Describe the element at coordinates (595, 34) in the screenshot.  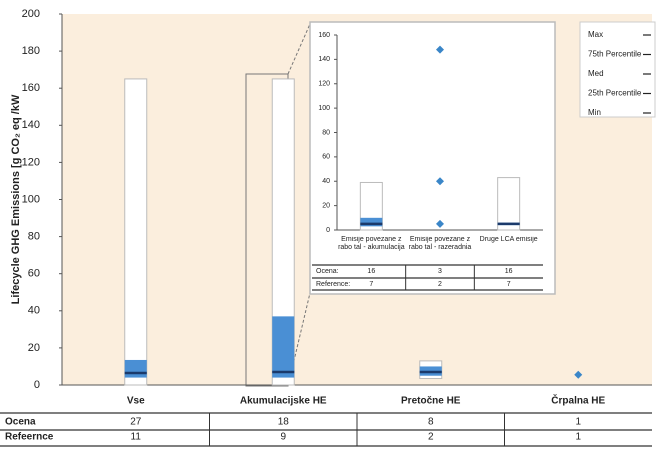
I see `legend-label: Max` at that location.